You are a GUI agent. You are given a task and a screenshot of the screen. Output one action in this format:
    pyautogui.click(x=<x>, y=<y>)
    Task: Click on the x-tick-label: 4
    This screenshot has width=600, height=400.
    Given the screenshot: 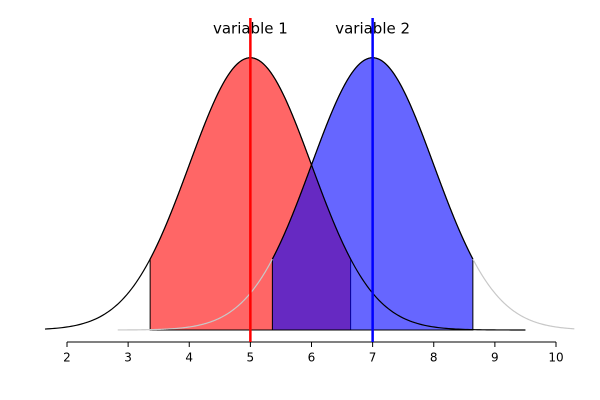 What is the action you would take?
    pyautogui.click(x=189, y=358)
    